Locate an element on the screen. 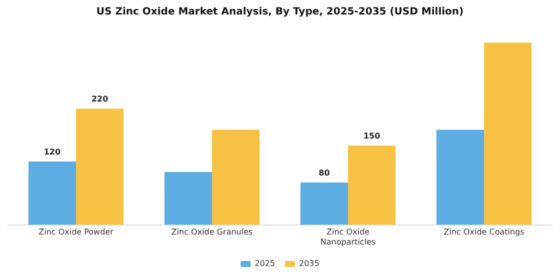  data-label: 120 is located at coordinates (52, 152).